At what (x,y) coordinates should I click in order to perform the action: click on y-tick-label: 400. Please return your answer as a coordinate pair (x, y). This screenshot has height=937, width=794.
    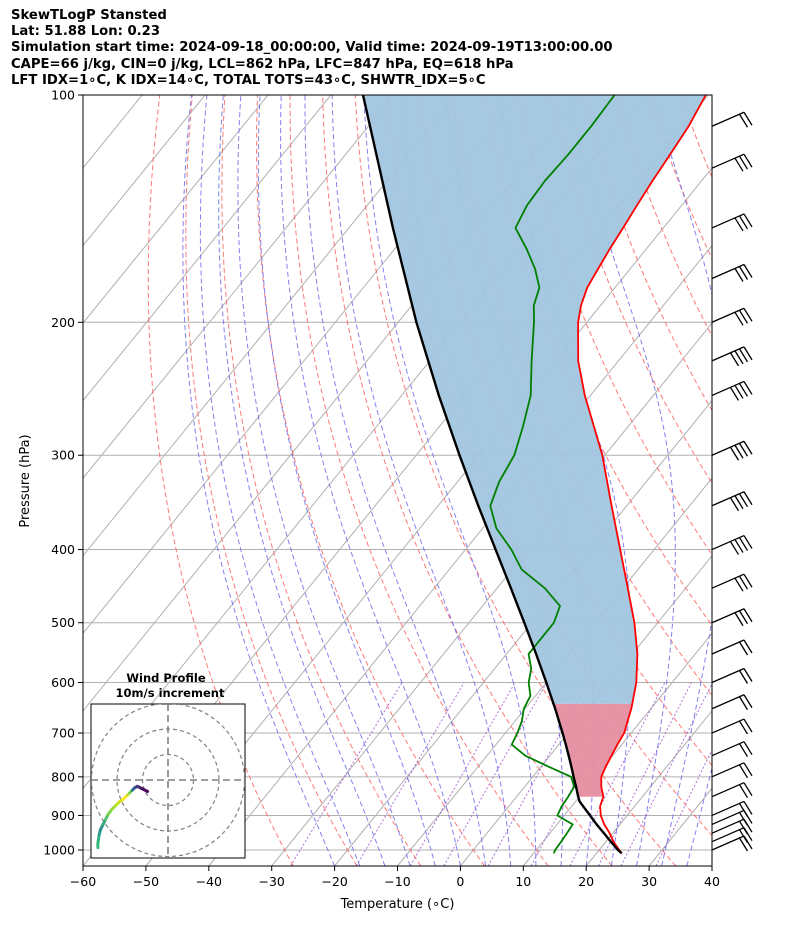
    Looking at the image, I should click on (63, 549).